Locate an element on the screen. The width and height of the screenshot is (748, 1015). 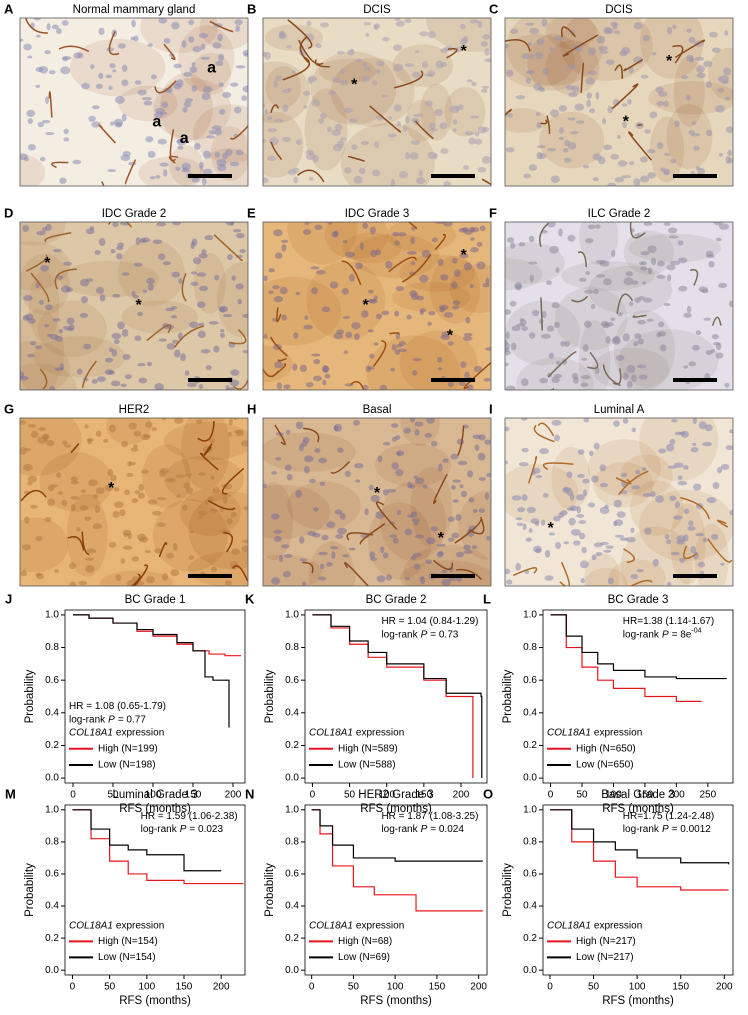
y-tick-label: 1.0 is located at coordinates (530, 615).